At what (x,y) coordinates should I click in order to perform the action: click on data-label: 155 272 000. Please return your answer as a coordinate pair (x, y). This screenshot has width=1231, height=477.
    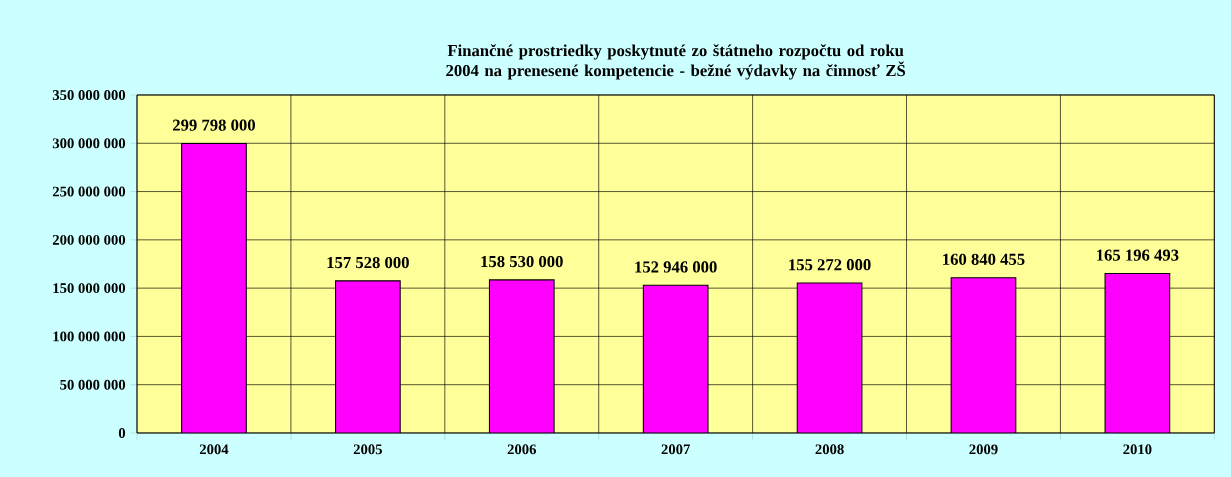
    Looking at the image, I should click on (830, 265).